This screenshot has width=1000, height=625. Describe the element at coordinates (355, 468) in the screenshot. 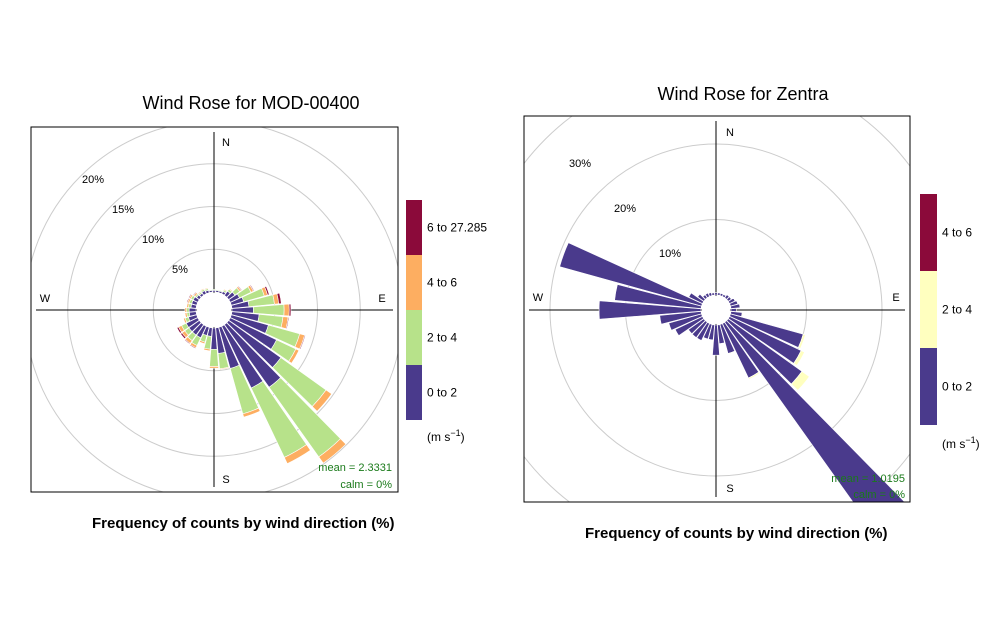

I see `mean-label: mean = 2.3331` at that location.